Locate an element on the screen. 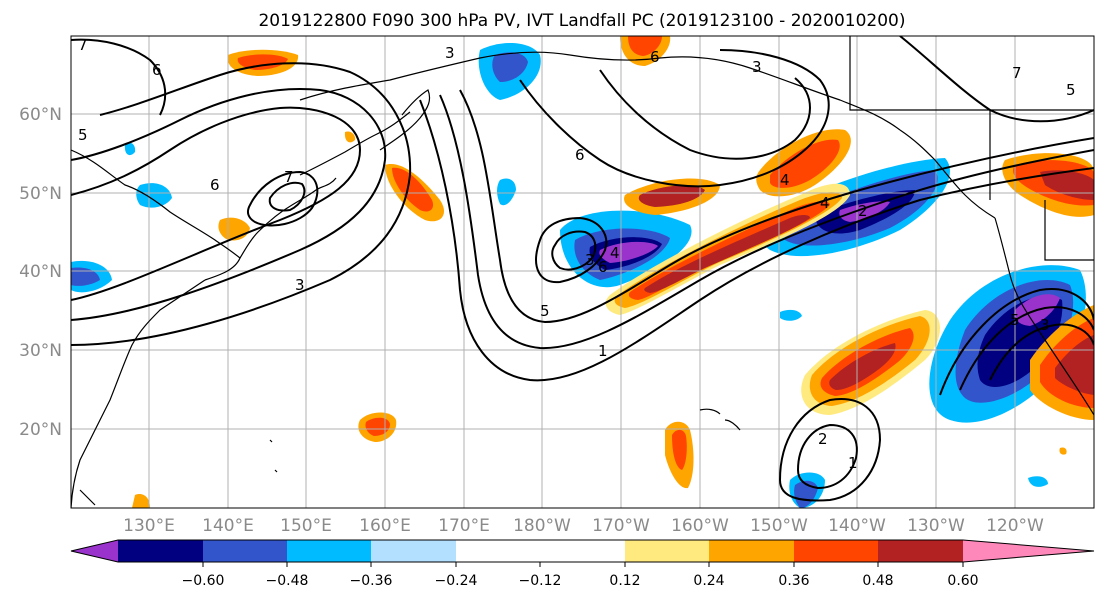 This screenshot has width=1105, height=601. colorbar-tick-label: −0.24 is located at coordinates (456, 581).